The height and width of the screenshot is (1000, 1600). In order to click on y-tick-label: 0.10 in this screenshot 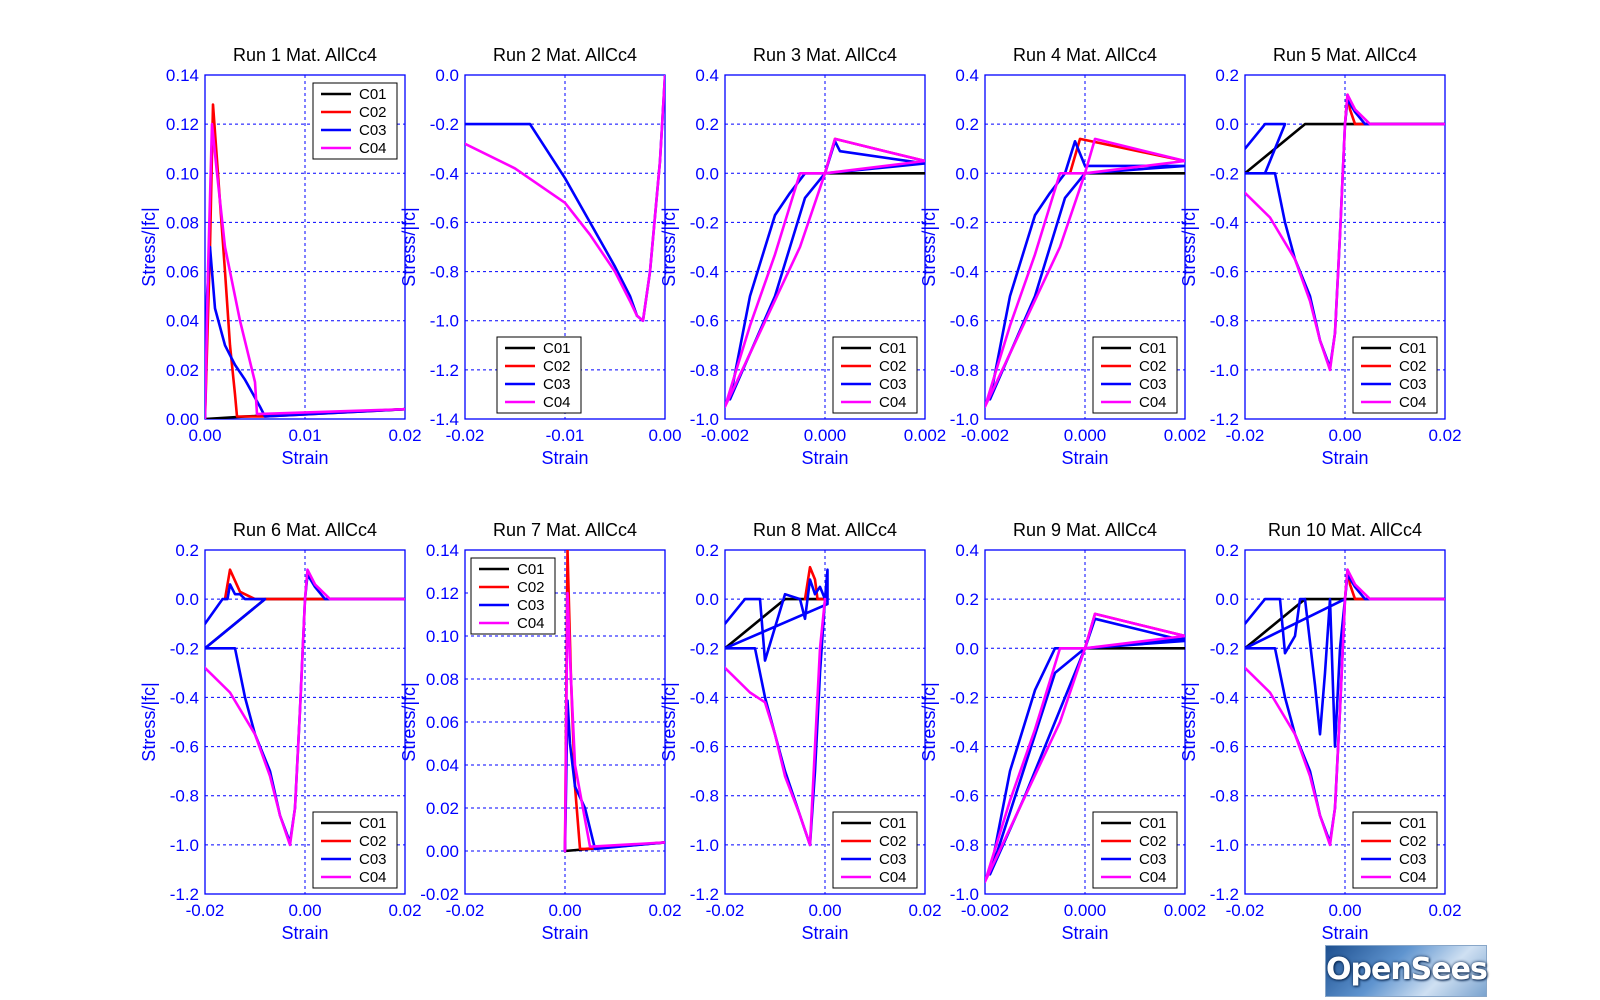, I will do `click(442, 636)`.